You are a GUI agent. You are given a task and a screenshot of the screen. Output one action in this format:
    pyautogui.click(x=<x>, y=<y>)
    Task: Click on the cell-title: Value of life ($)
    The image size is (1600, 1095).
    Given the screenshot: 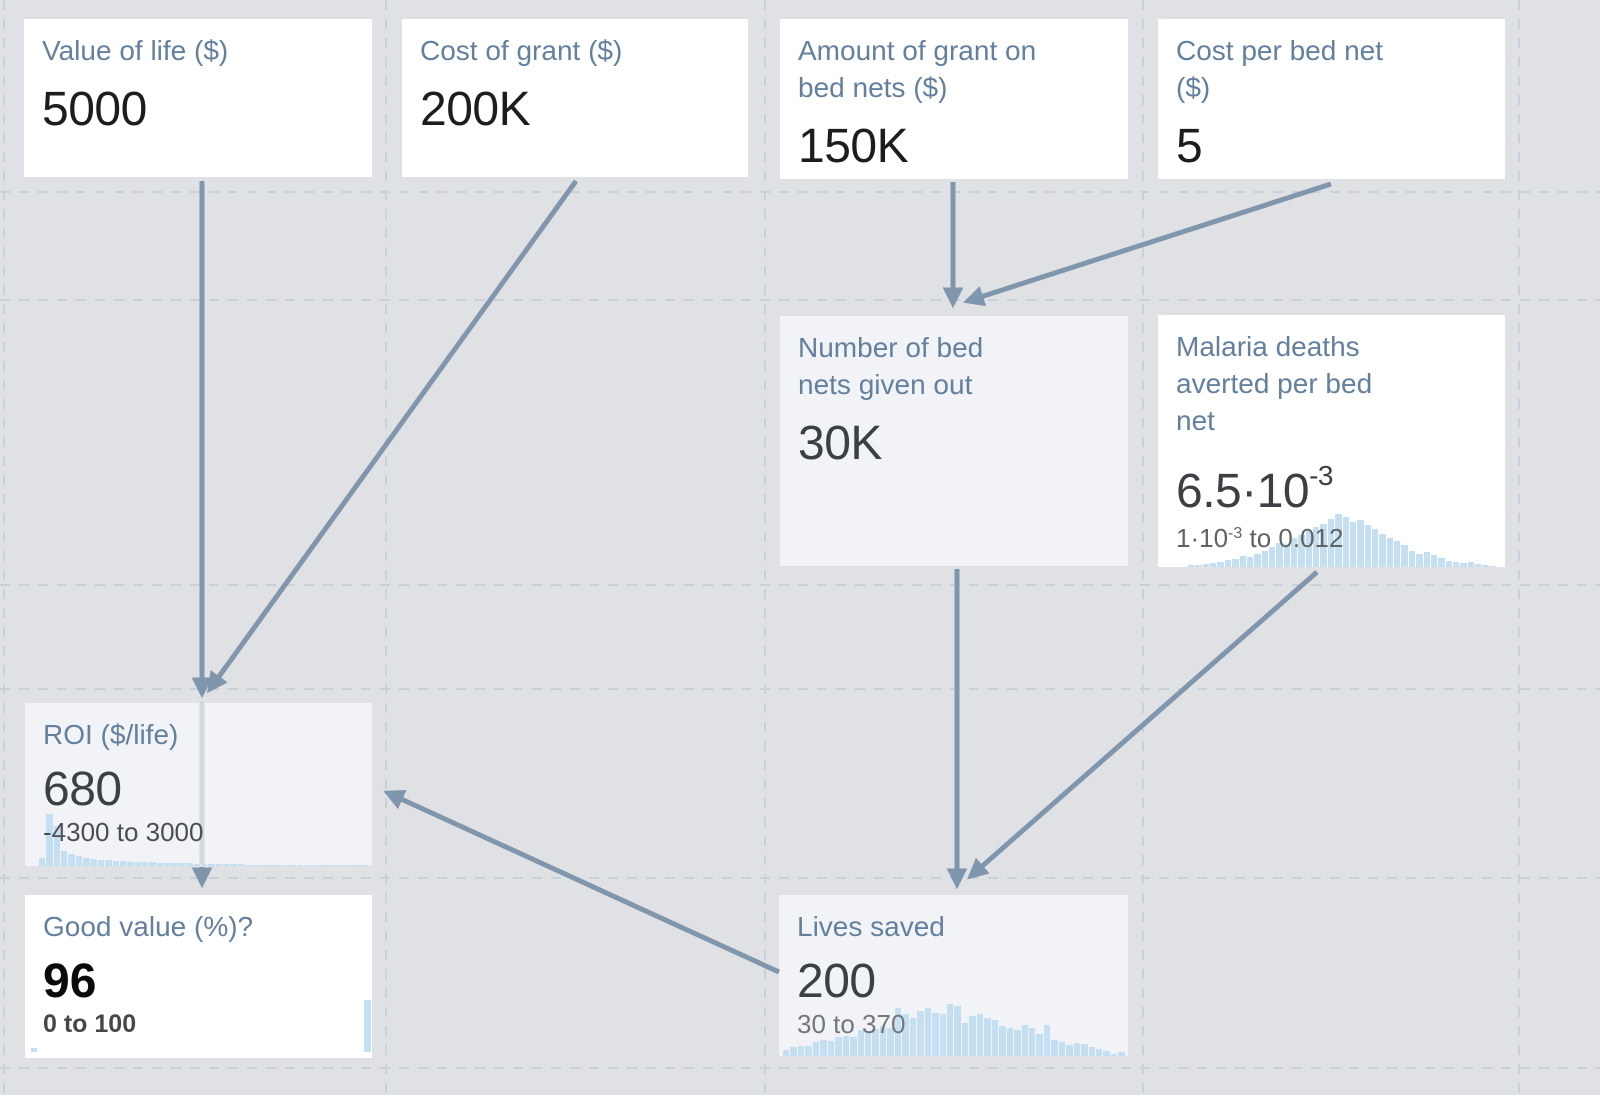 What is the action you would take?
    pyautogui.click(x=135, y=50)
    